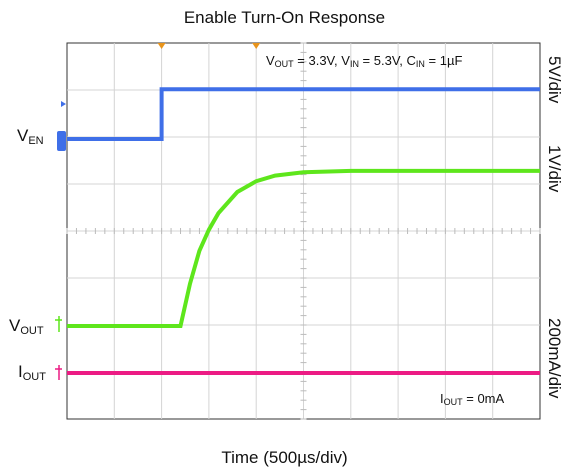 The height and width of the screenshot is (473, 569). What do you see at coordinates (554, 169) in the screenshot?
I see `vout-scale-label: 1V/div` at bounding box center [554, 169].